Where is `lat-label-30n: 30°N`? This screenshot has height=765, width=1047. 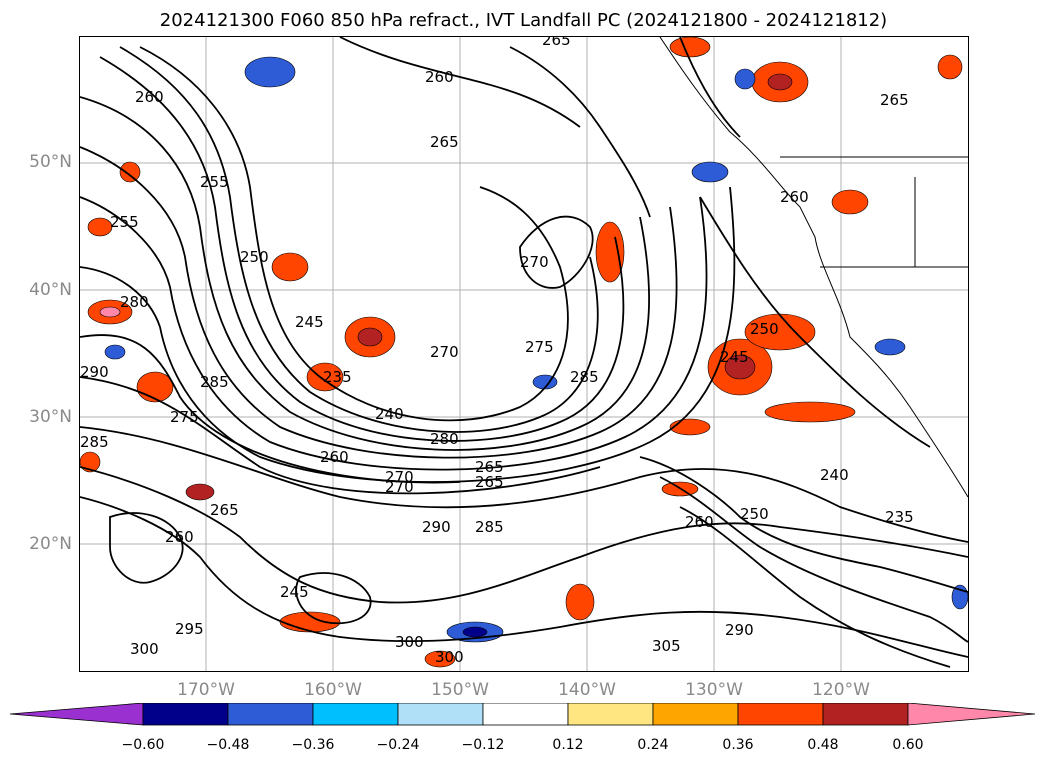
lat-label-30n: 30°N is located at coordinates (50, 417).